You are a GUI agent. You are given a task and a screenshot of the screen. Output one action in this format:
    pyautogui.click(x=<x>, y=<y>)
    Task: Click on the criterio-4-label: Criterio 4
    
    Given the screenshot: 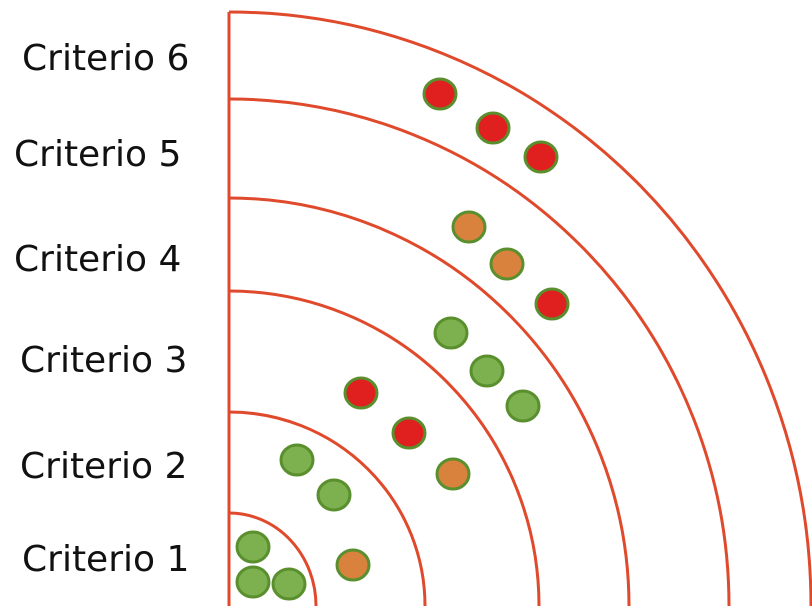 What is the action you would take?
    pyautogui.click(x=97, y=259)
    